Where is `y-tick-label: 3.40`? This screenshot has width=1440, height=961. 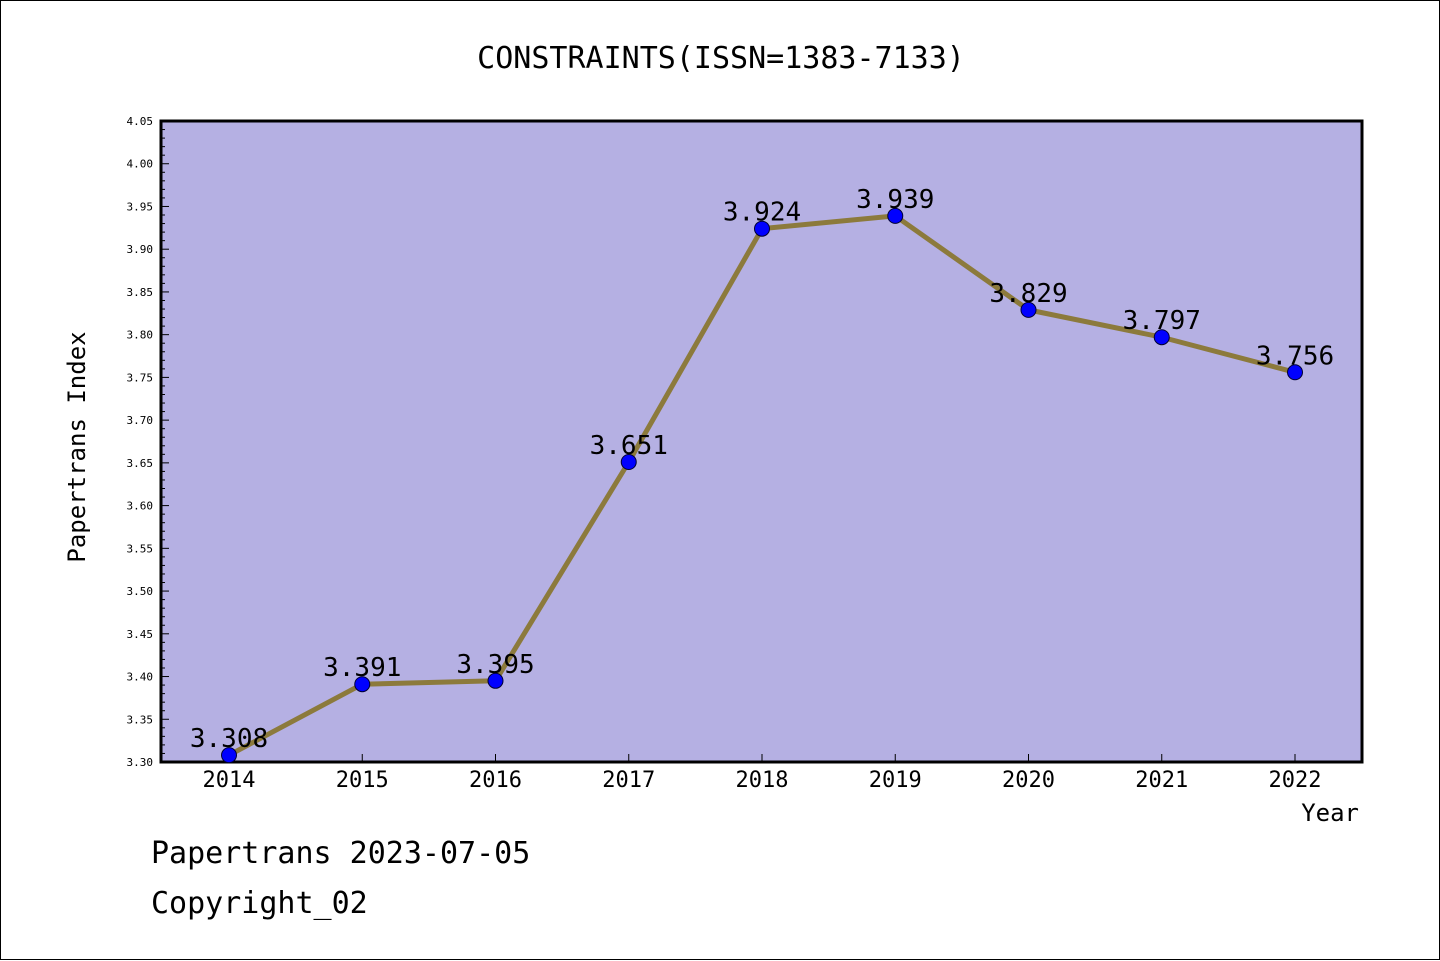
y-tick-label: 3.40 is located at coordinates (140, 677).